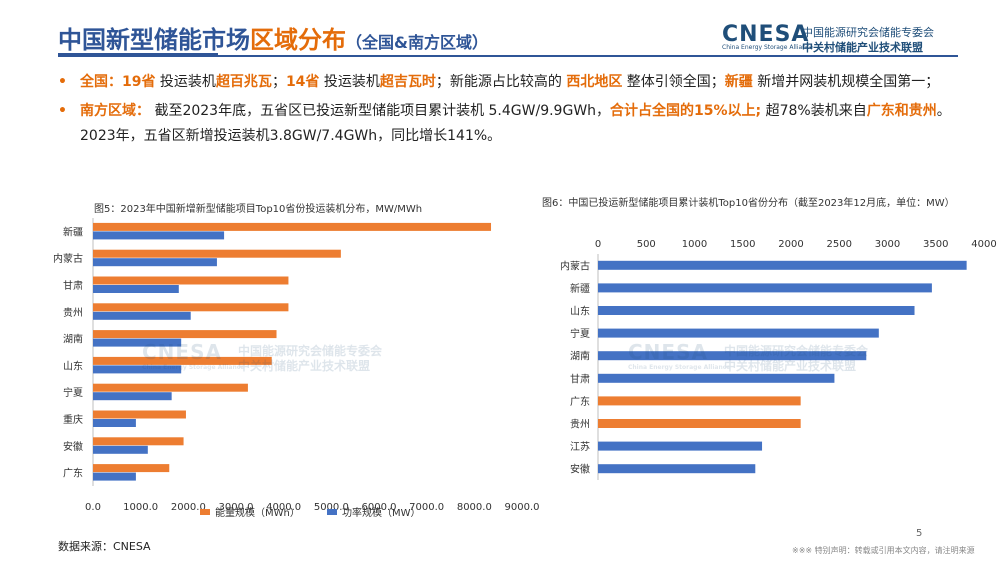  I want to click on chart5-legend: 能量规模（MWh） 功率规模（MW）, so click(322, 511).